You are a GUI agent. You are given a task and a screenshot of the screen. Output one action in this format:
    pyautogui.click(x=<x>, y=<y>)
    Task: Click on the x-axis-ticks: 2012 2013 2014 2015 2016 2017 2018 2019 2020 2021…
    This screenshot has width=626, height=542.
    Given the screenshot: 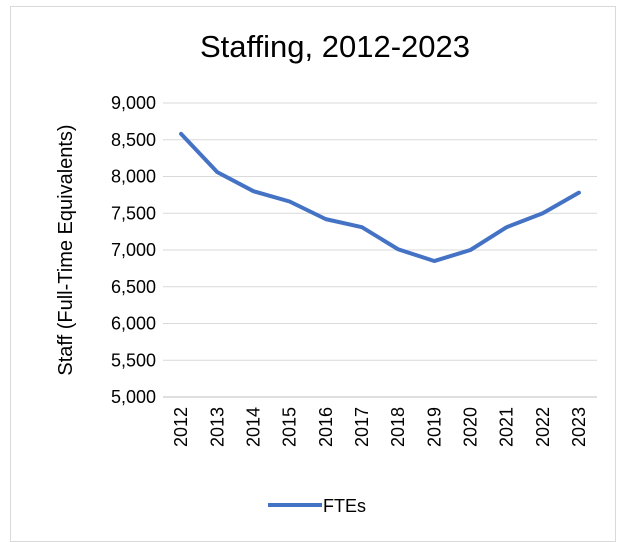 What is the action you would take?
    pyautogui.click(x=380, y=427)
    